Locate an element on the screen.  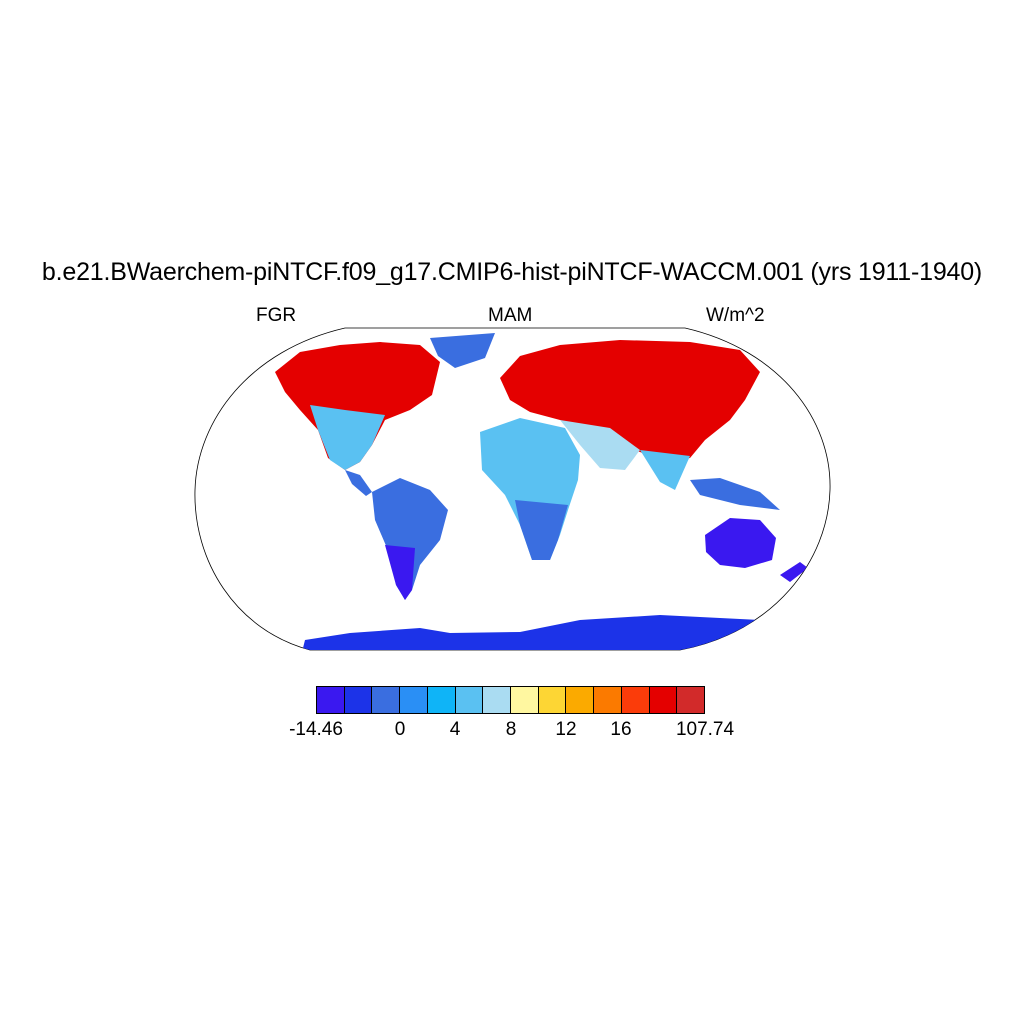
middle-east is located at coordinates (600, 445).